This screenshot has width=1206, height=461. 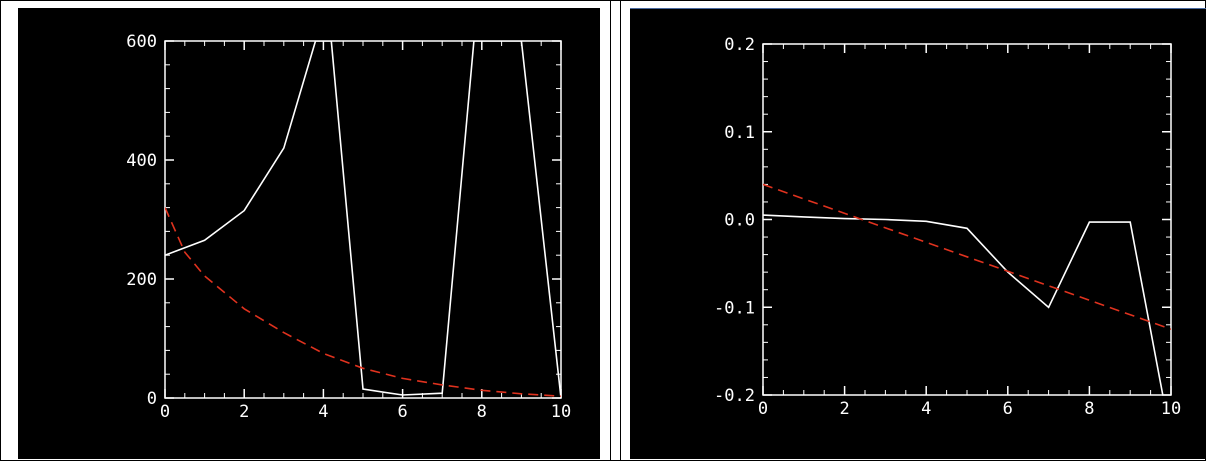 What do you see at coordinates (152, 399) in the screenshot?
I see `y-tick-label: 0` at bounding box center [152, 399].